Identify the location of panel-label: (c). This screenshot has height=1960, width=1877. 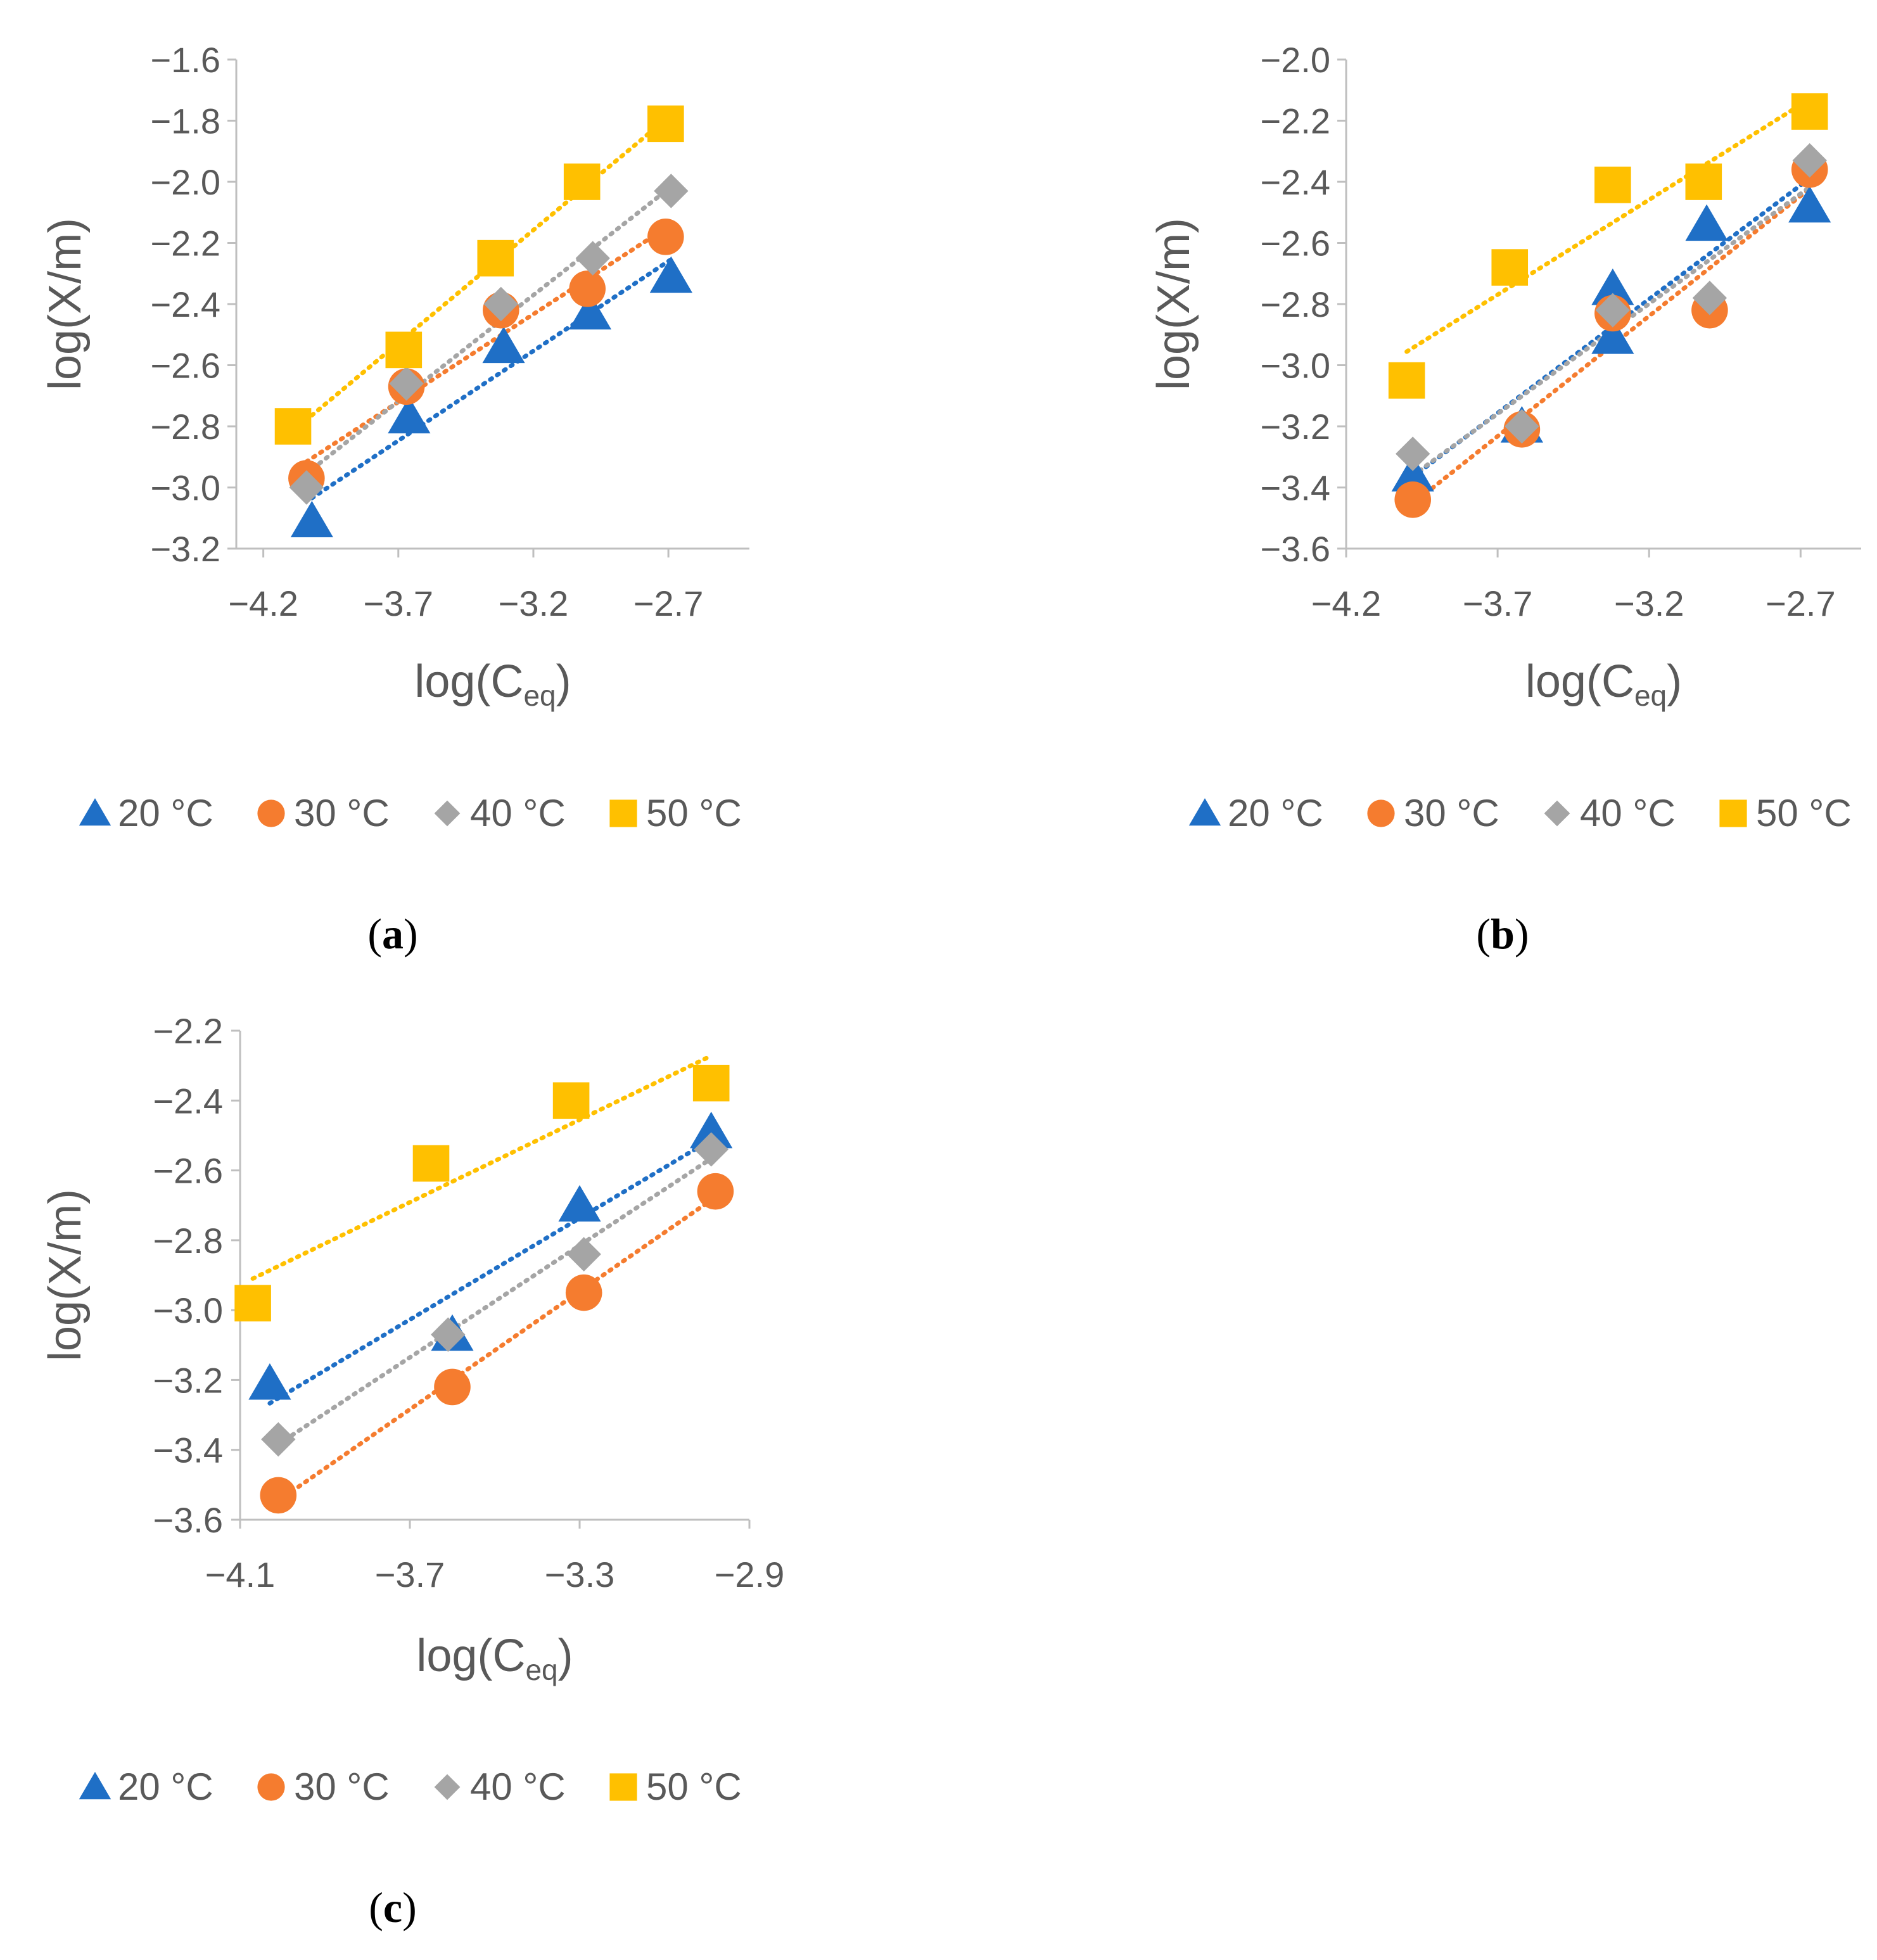
(393, 1907).